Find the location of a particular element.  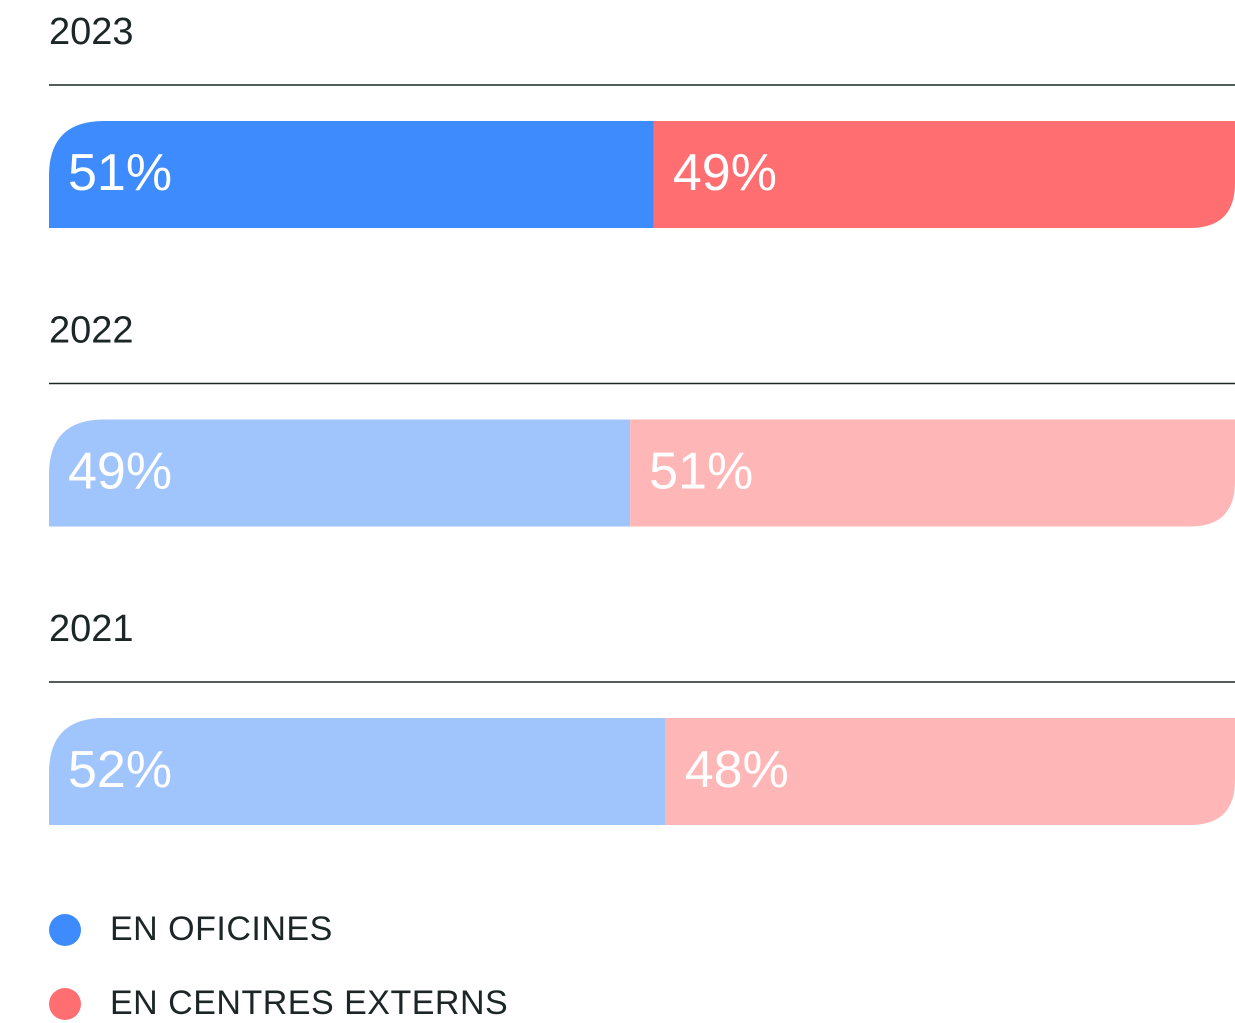

year-label: 2023 is located at coordinates (91, 32).